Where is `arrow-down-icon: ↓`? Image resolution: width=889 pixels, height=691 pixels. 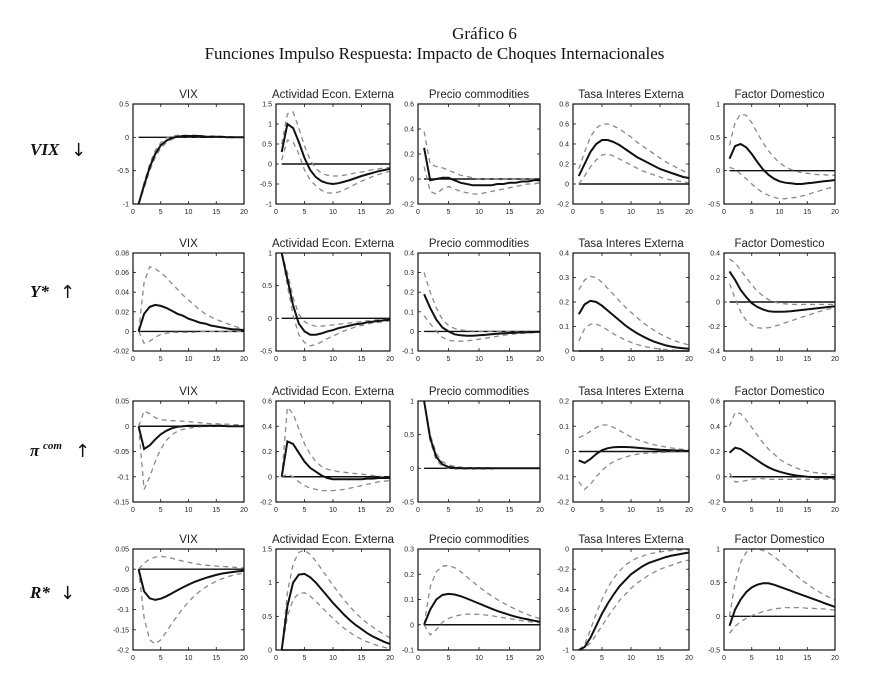
arrow-down-icon: ↓ is located at coordinates (67, 593).